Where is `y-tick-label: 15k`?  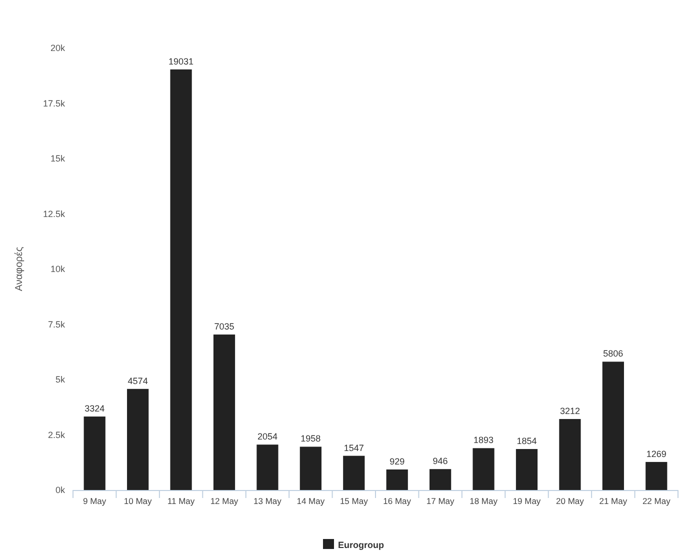 y-tick-label: 15k is located at coordinates (58, 159).